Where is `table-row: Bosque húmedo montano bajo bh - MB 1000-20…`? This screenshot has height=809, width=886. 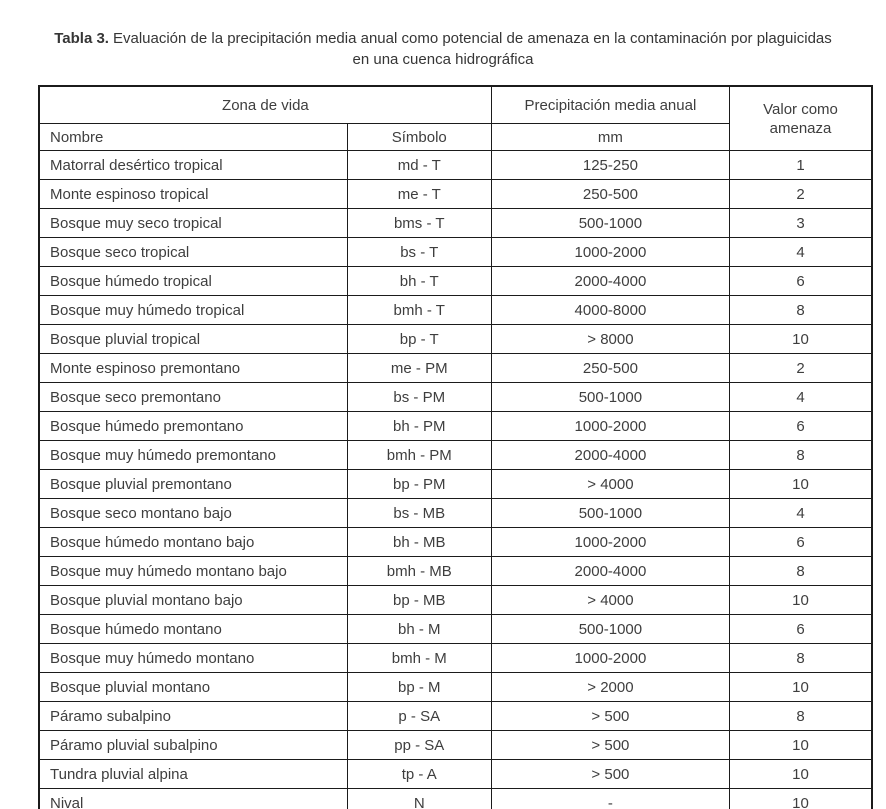
table-row: Bosque húmedo montano bajo bh - MB 1000-20… is located at coordinates (455, 542).